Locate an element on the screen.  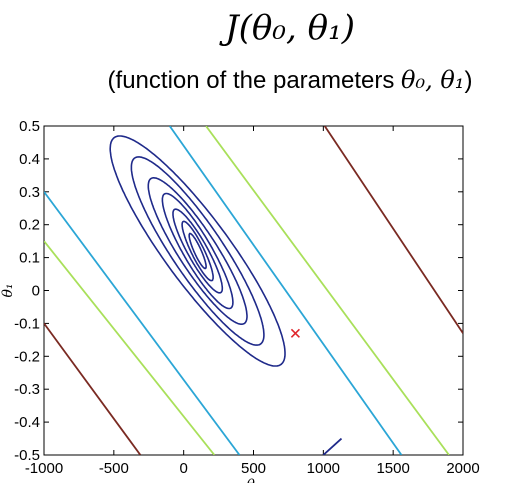
y-tick-label: 0 is located at coordinates (36, 291).